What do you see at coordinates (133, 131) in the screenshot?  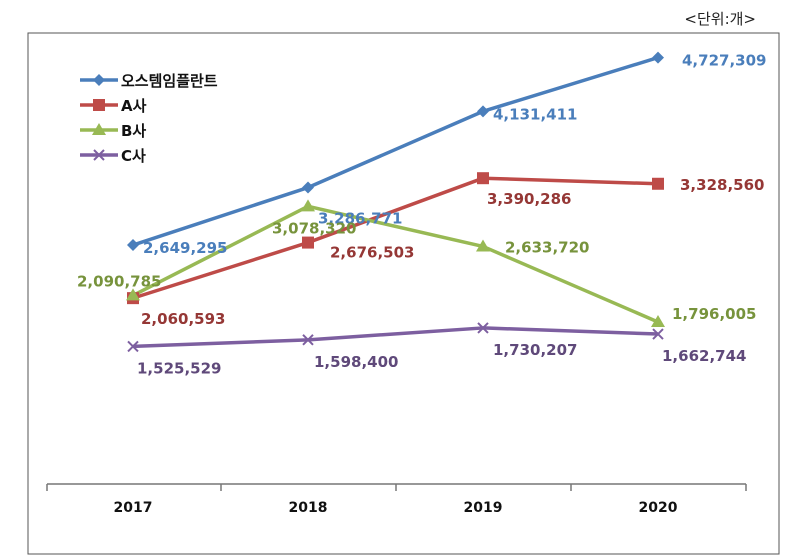 I see `legend-label-2: B사` at bounding box center [133, 131].